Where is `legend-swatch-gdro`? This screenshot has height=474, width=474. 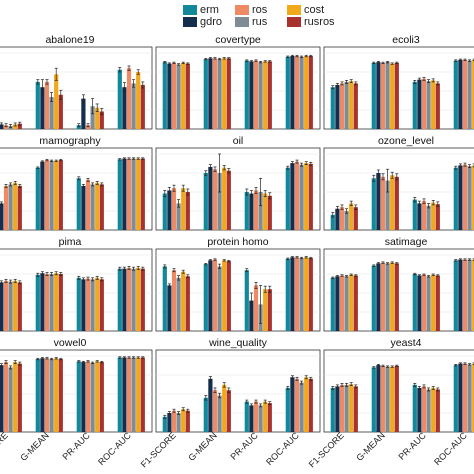 legend-swatch-gdro is located at coordinates (190, 22).